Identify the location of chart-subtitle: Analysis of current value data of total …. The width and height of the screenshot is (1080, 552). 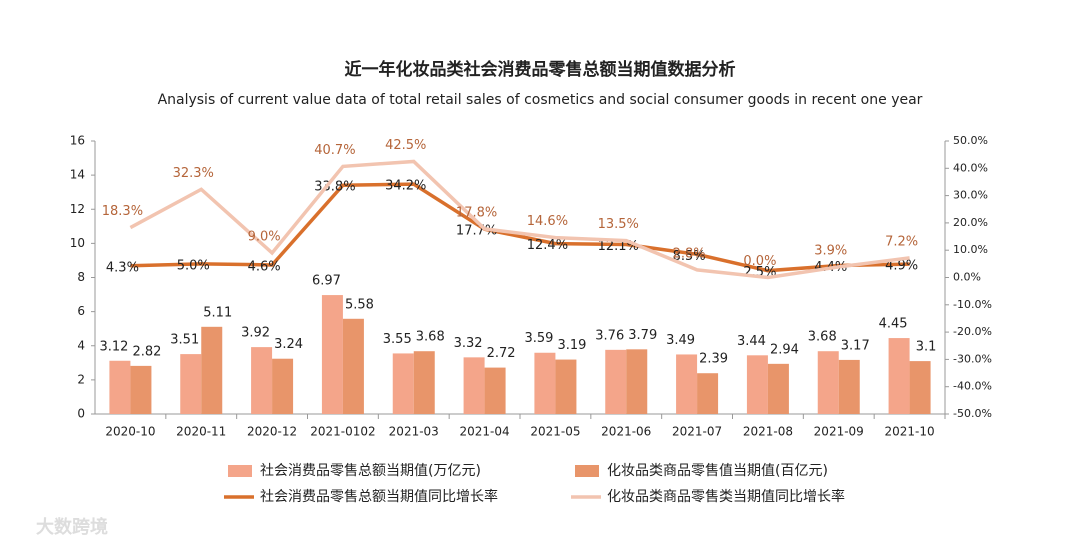
(540, 100).